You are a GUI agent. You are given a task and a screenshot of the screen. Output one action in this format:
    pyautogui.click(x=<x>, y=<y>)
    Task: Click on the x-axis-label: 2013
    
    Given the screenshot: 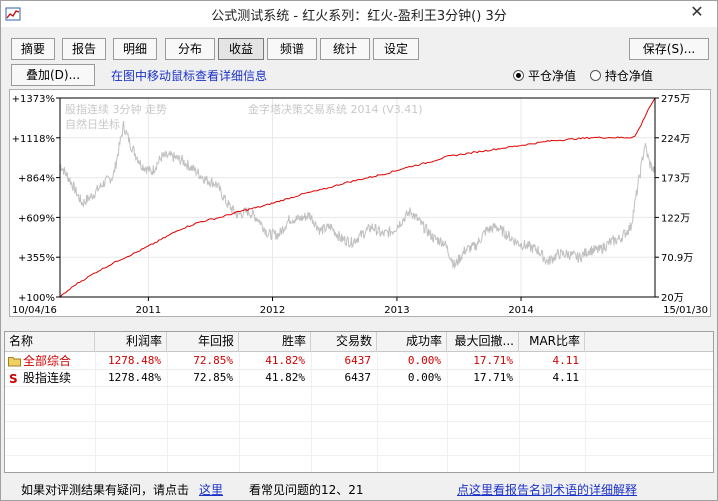 What is the action you would take?
    pyautogui.click(x=396, y=310)
    